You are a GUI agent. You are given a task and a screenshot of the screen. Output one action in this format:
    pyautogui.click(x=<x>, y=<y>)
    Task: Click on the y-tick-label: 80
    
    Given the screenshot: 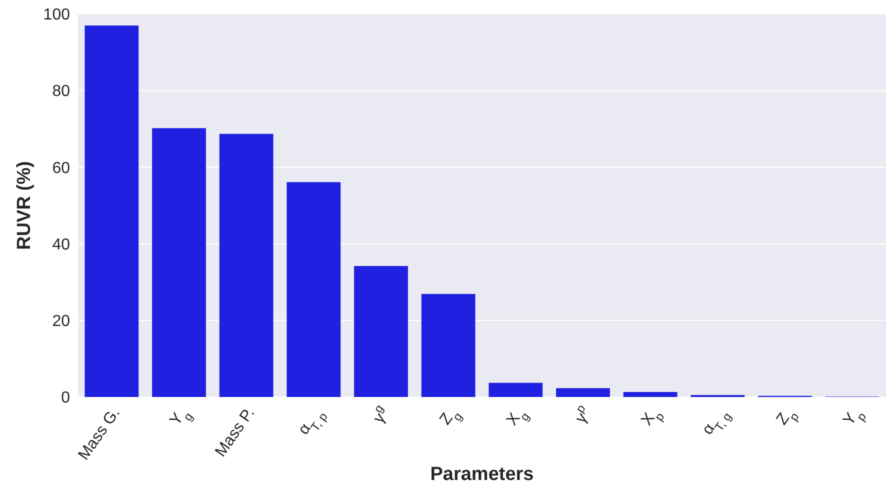 What is the action you would take?
    pyautogui.click(x=61, y=91)
    